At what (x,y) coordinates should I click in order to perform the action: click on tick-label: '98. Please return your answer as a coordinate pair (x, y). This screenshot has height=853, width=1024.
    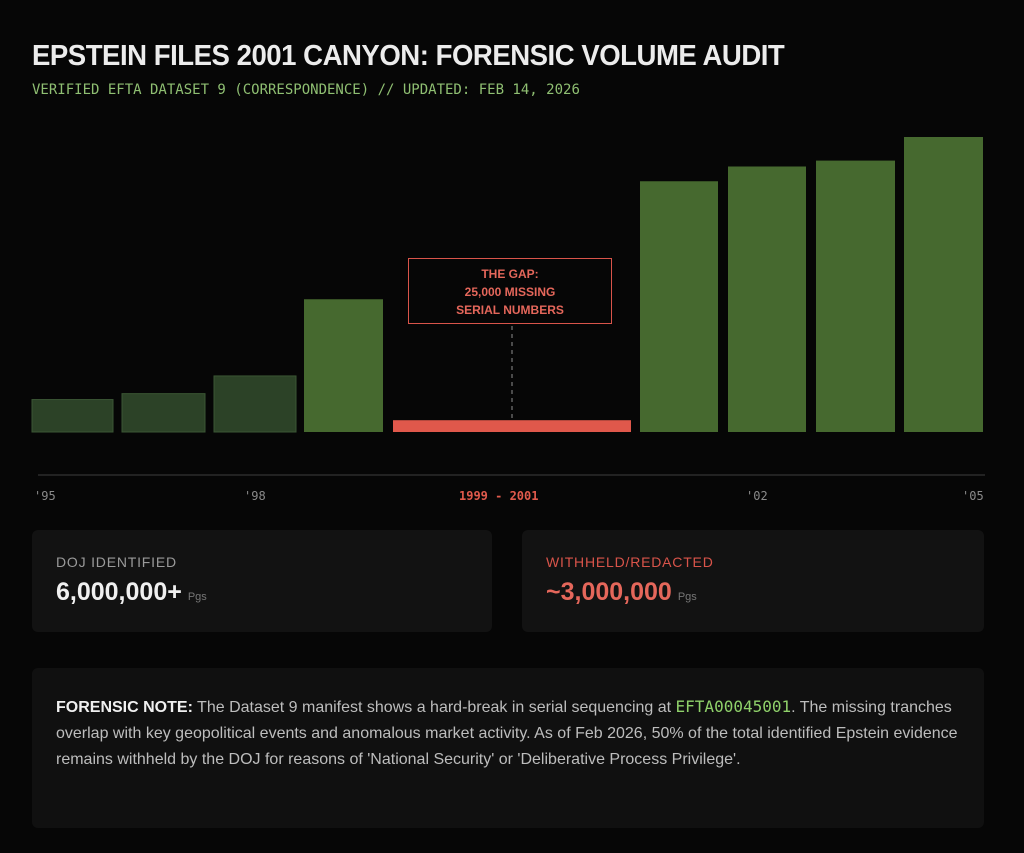
    Looking at the image, I should click on (255, 496).